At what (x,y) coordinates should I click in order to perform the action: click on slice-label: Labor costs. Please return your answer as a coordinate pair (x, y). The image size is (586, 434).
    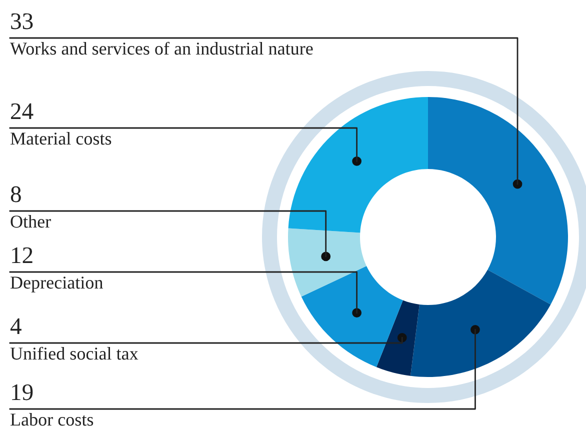
    Looking at the image, I should click on (52, 419).